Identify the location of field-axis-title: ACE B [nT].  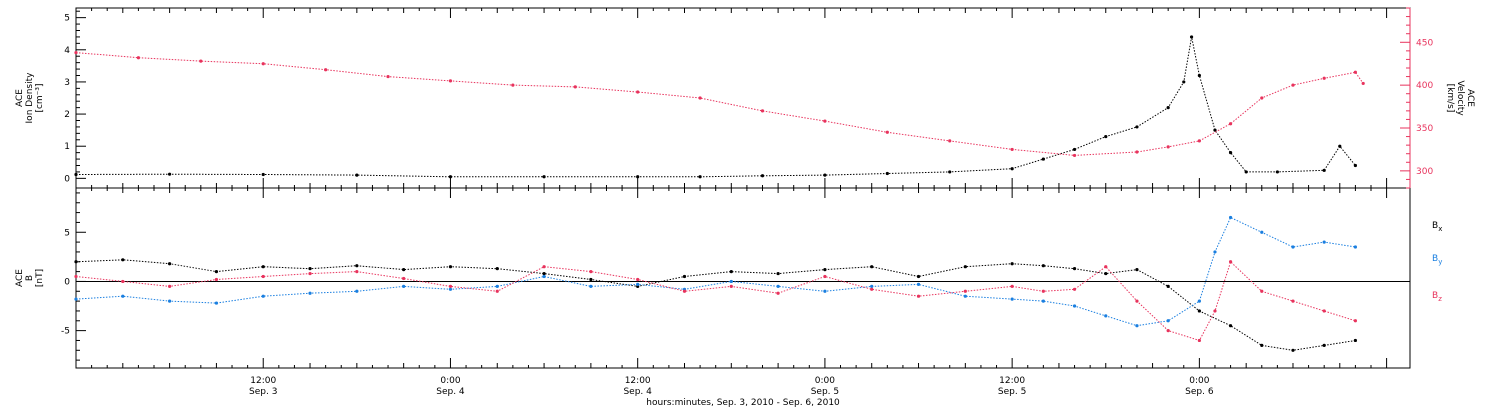
(30, 278).